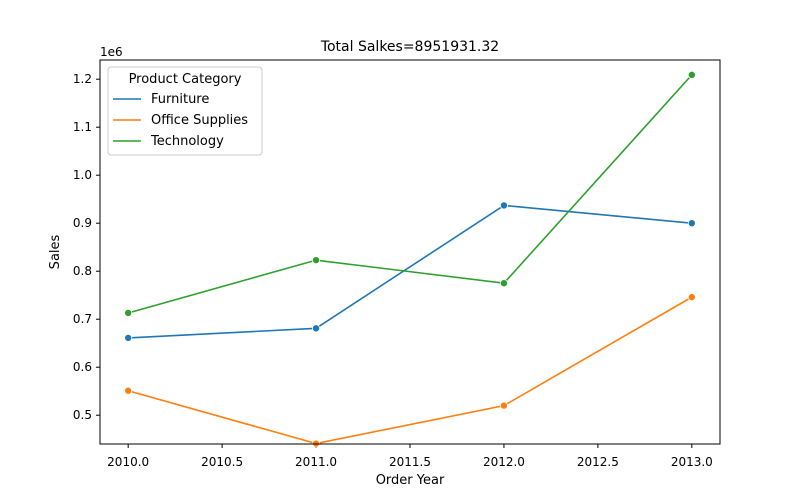 The image size is (800, 500). What do you see at coordinates (82, 175) in the screenshot?
I see `y-tick-label: 1.0` at bounding box center [82, 175].